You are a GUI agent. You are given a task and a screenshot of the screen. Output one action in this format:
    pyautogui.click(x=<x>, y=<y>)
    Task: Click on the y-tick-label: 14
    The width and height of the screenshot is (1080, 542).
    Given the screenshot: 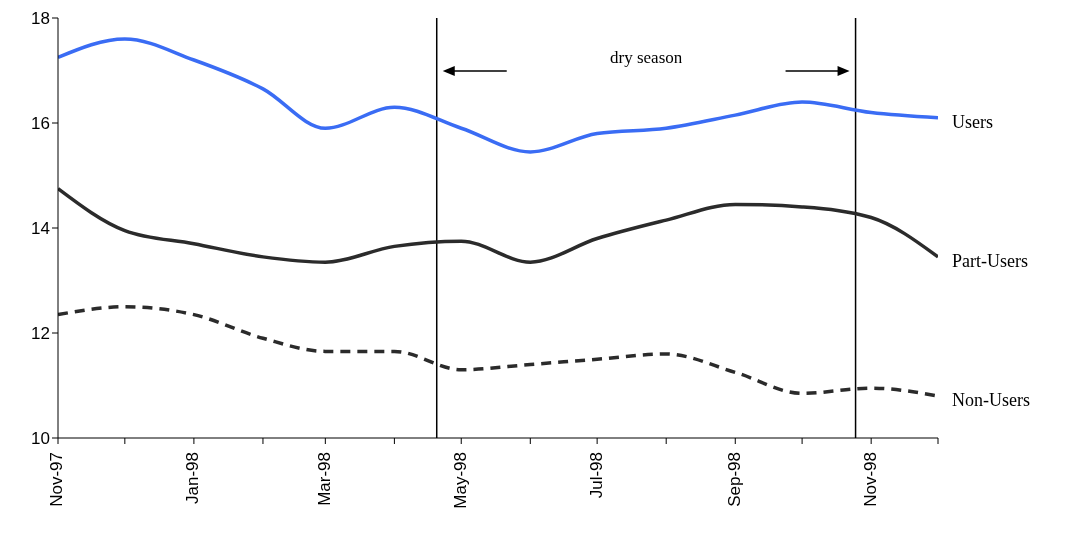 What is the action you would take?
    pyautogui.click(x=40, y=229)
    